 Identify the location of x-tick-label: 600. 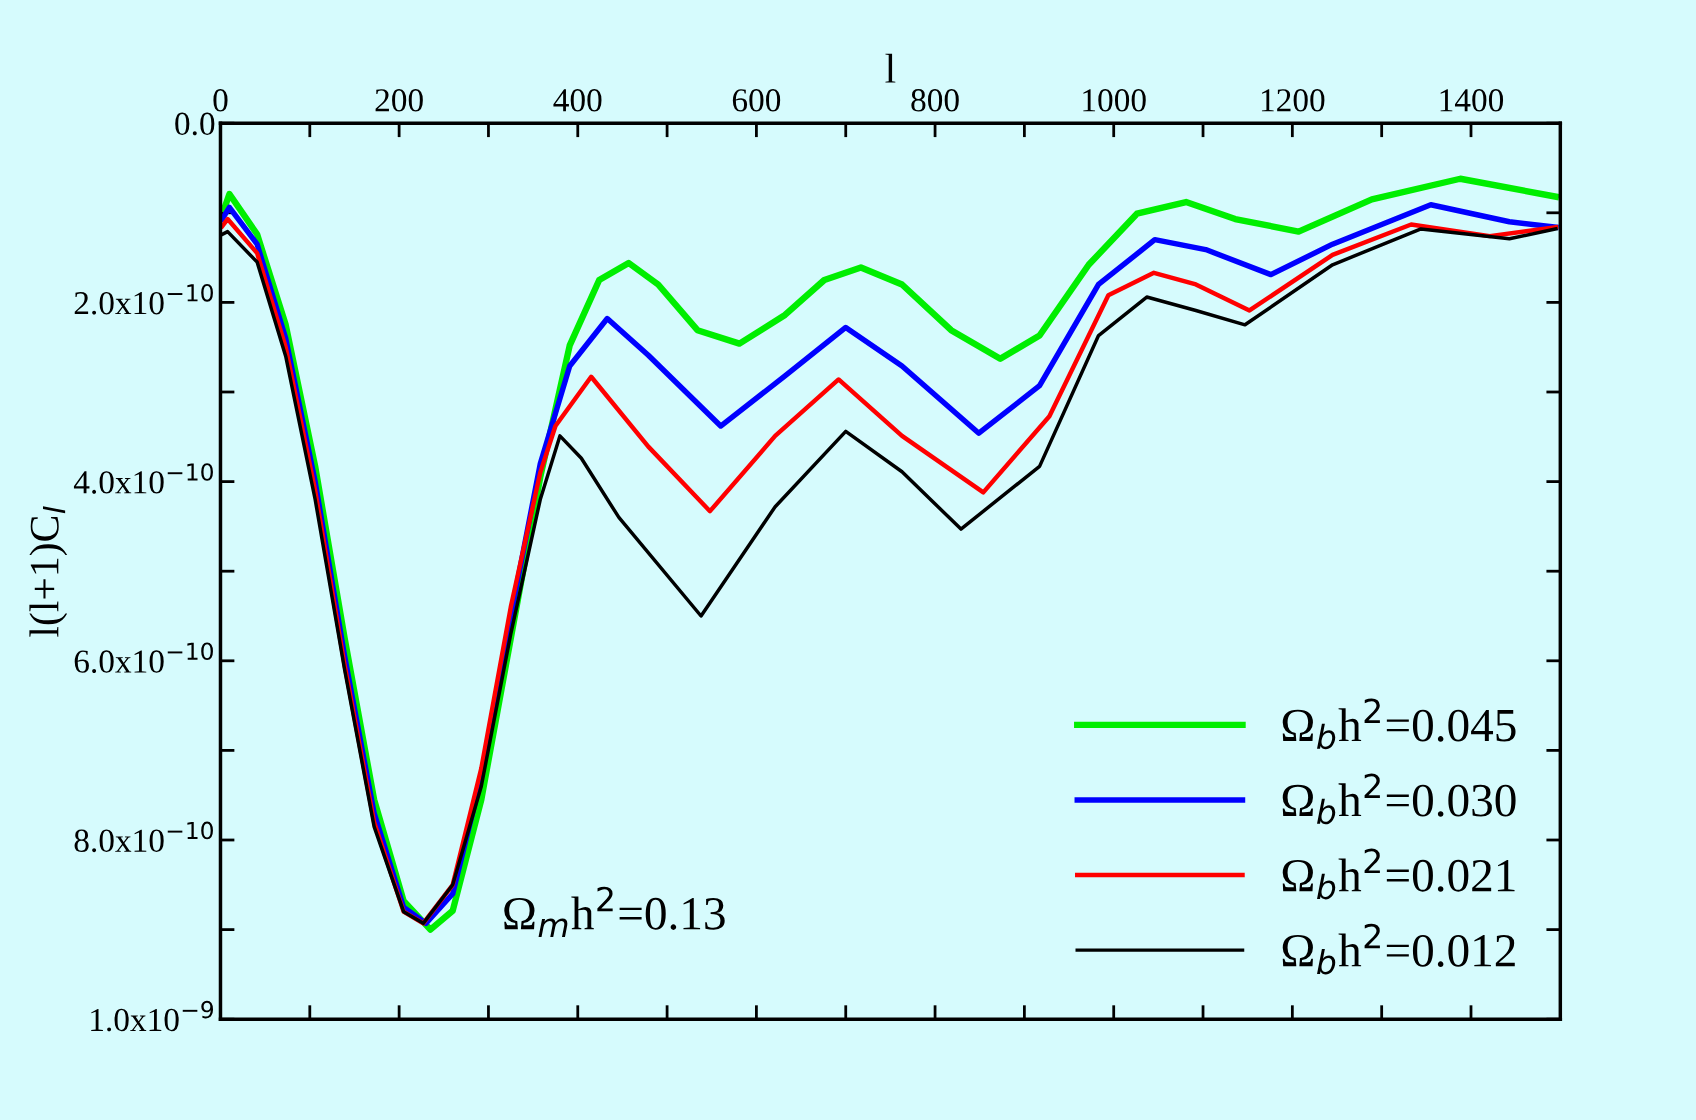
(756, 100).